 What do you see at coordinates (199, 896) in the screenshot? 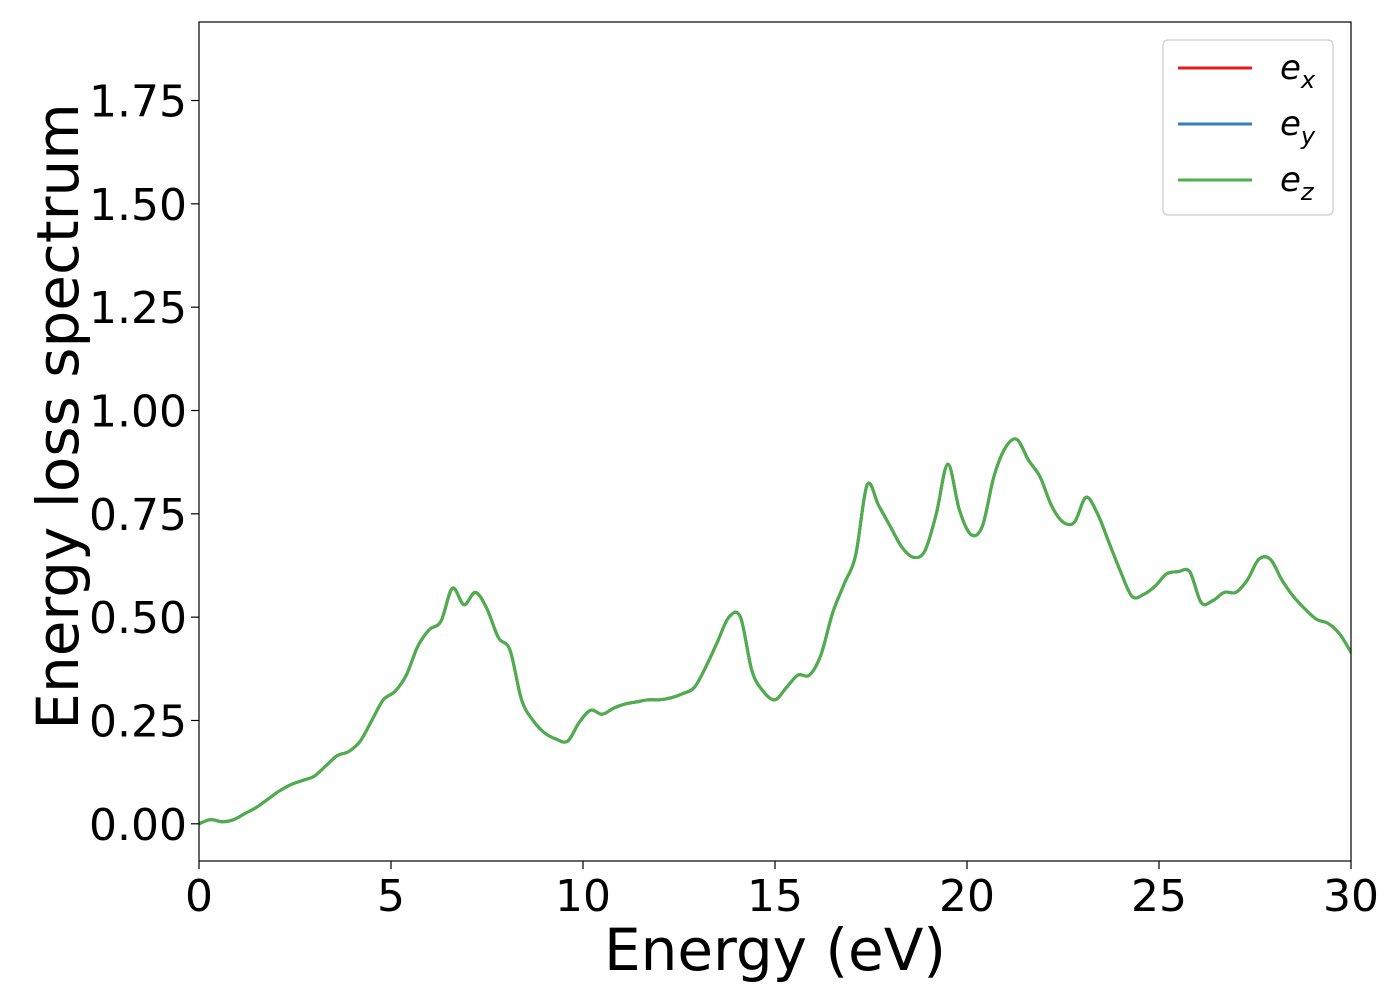
I see `x-tick-label: 0` at bounding box center [199, 896].